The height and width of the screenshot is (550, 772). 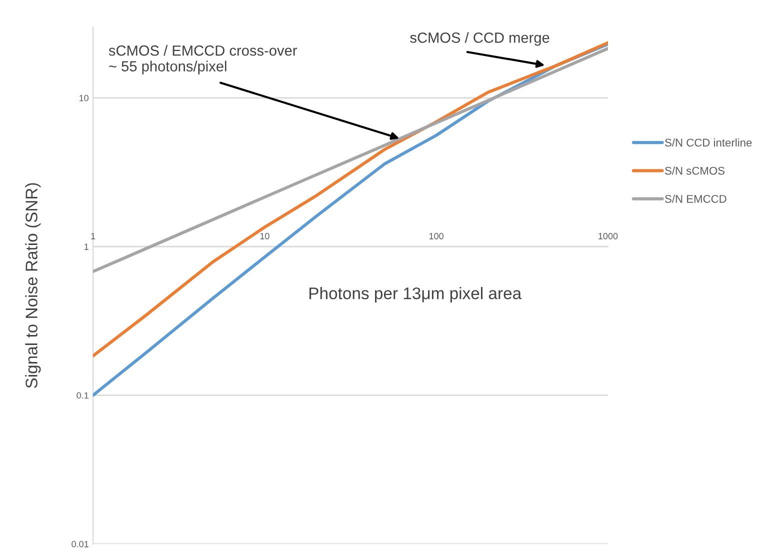 What do you see at coordinates (480, 39) in the screenshot?
I see `annotation: sCMOS / CCD merge` at bounding box center [480, 39].